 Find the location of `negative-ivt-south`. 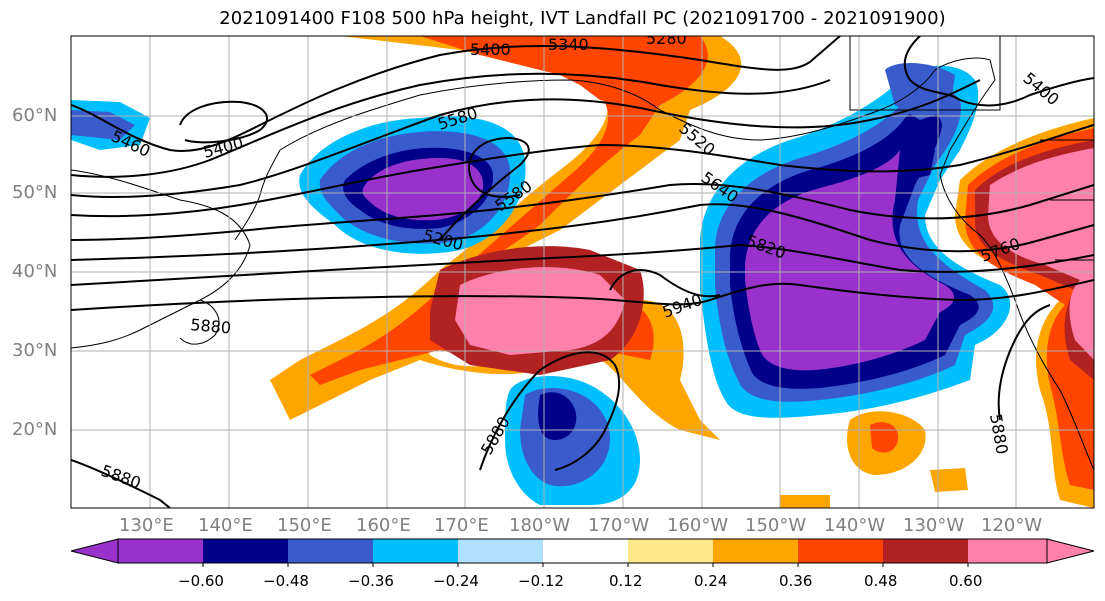

negative-ivt-south is located at coordinates (572, 440).